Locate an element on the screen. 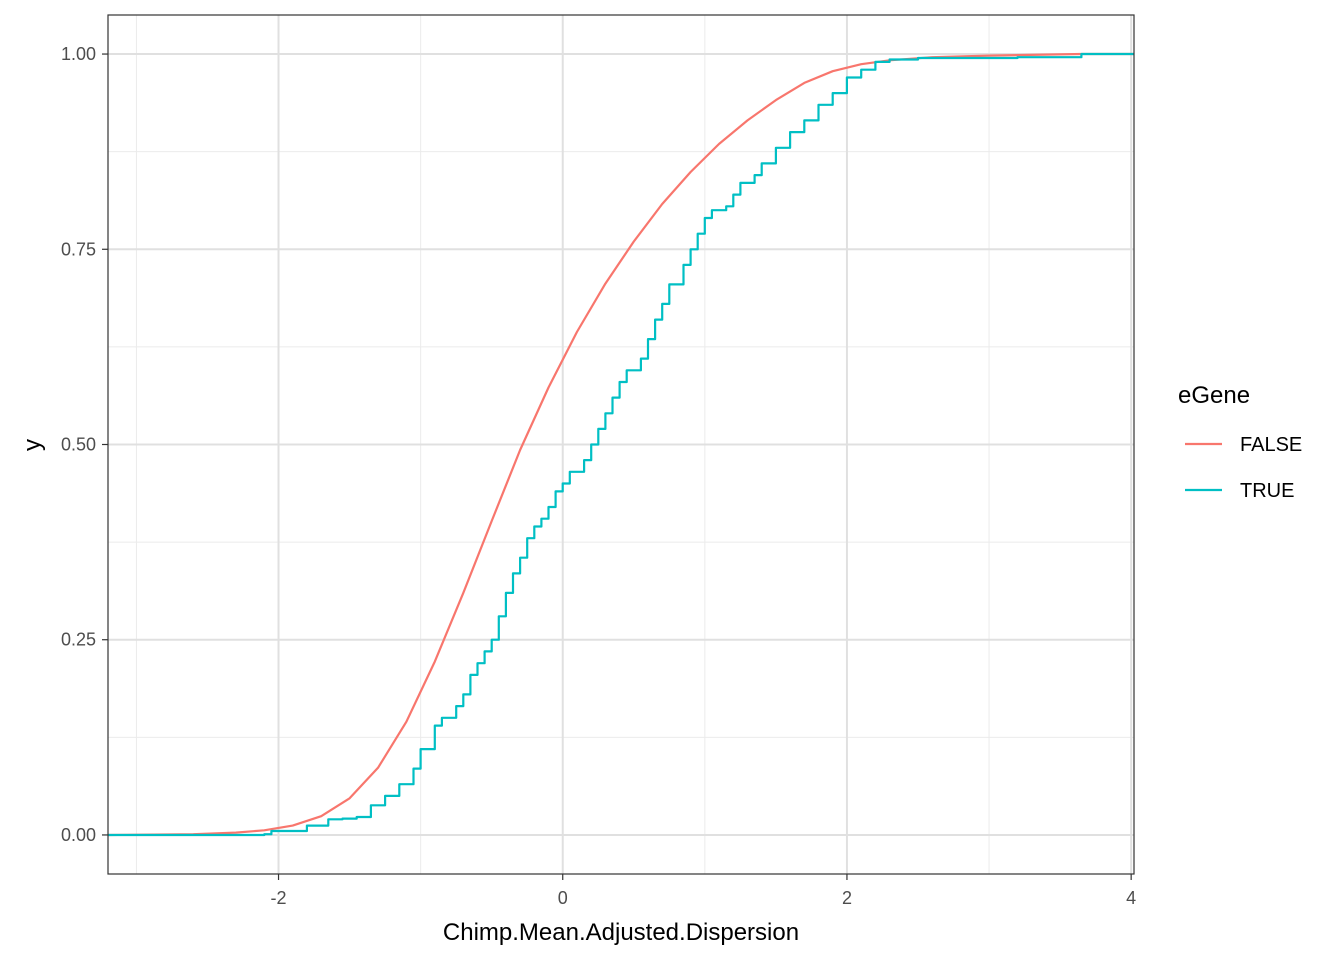  y-tick-label: 1.00 is located at coordinates (78, 54).